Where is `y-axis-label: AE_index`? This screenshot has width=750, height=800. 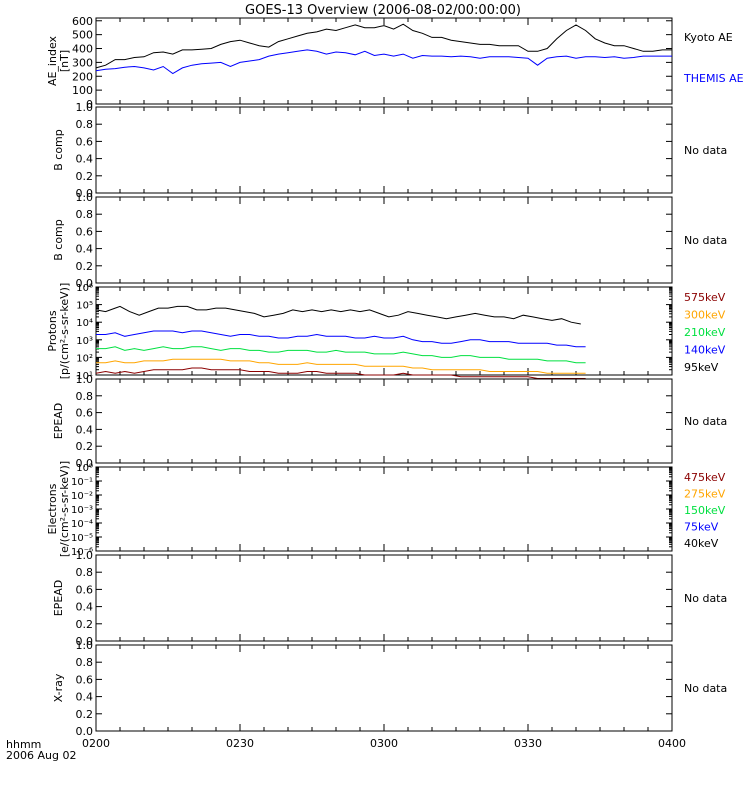
y-axis-label: AE_index is located at coordinates (52, 60).